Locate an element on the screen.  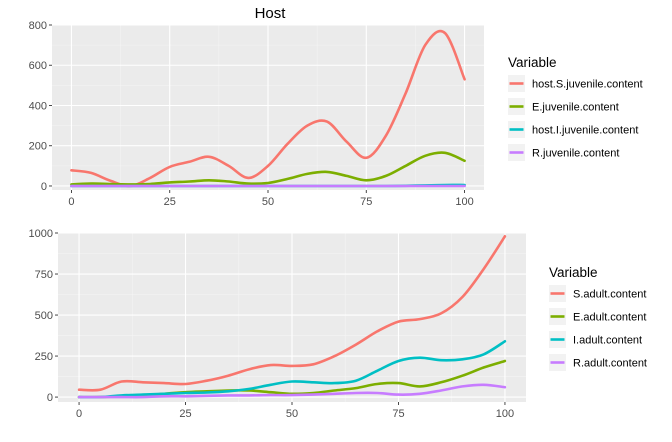
y-axis: 0 250 500 750 1000 is located at coordinates (43, 316).